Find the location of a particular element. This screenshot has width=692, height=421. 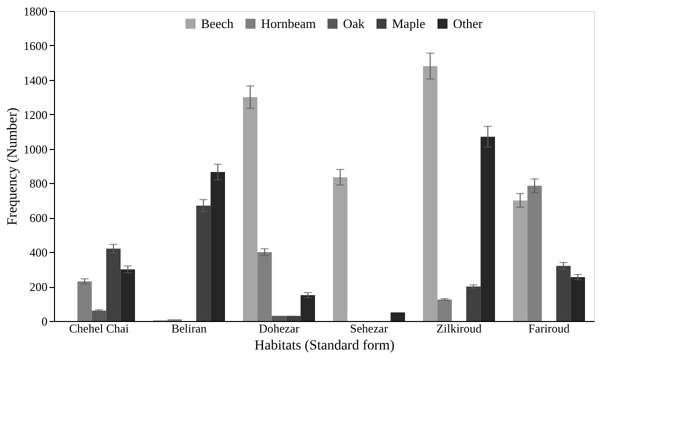

x-tick-label: Sehezar is located at coordinates (369, 329).